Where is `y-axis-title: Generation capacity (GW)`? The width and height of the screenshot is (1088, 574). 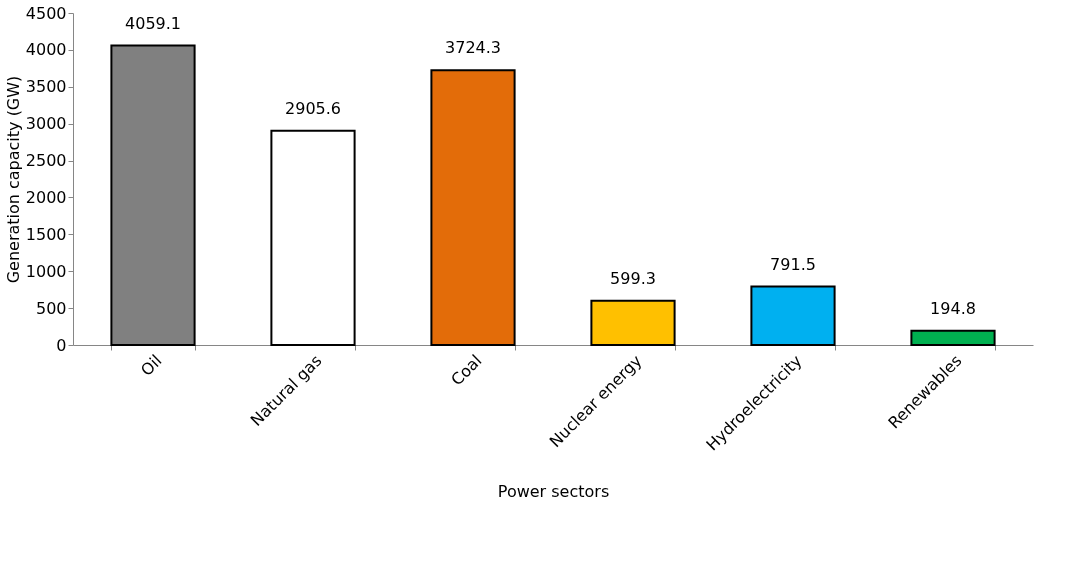
y-axis-title: Generation capacity (GW) is located at coordinates (13, 179).